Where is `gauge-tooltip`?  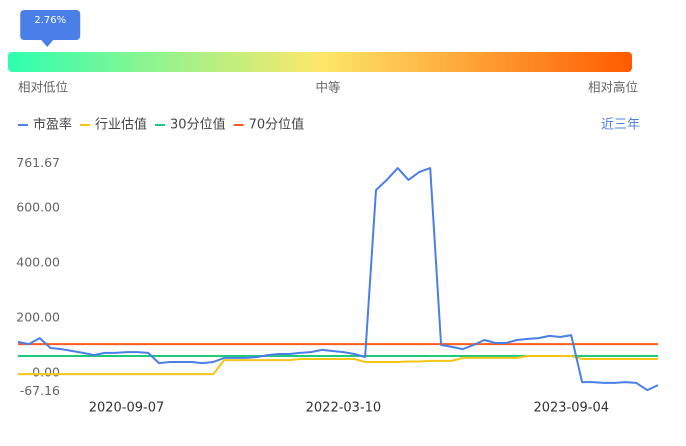
gauge-tooltip is located at coordinates (50, 25).